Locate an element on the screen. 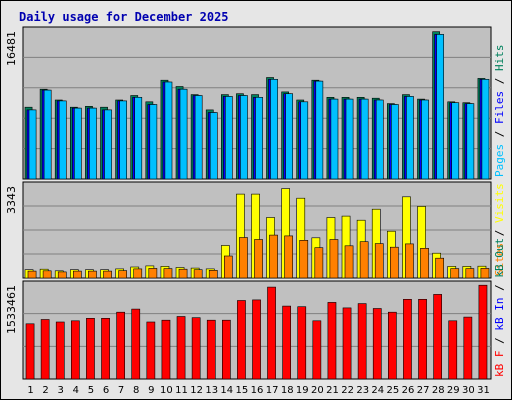 The width and height of the screenshot is (512, 400). x-tick-label-15: 15 is located at coordinates (242, 390).